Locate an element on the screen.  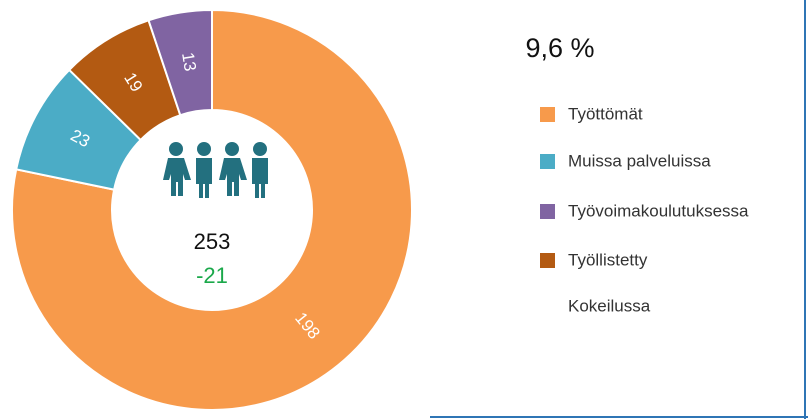
total: 253 is located at coordinates (212, 241).